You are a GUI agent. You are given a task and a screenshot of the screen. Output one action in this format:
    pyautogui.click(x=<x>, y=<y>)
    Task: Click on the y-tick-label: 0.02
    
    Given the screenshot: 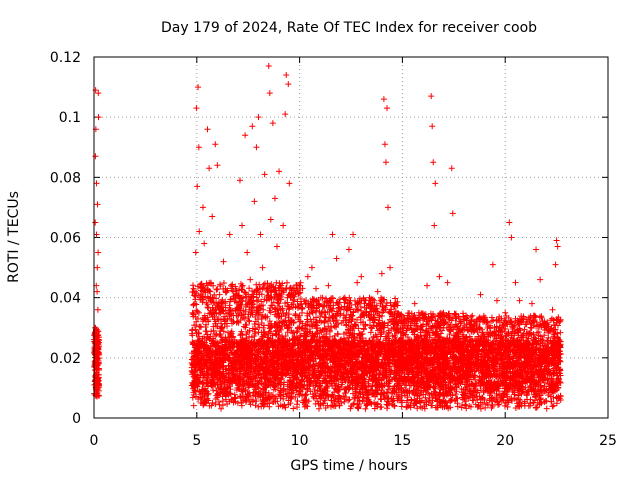 What is the action you would take?
    pyautogui.click(x=65, y=359)
    